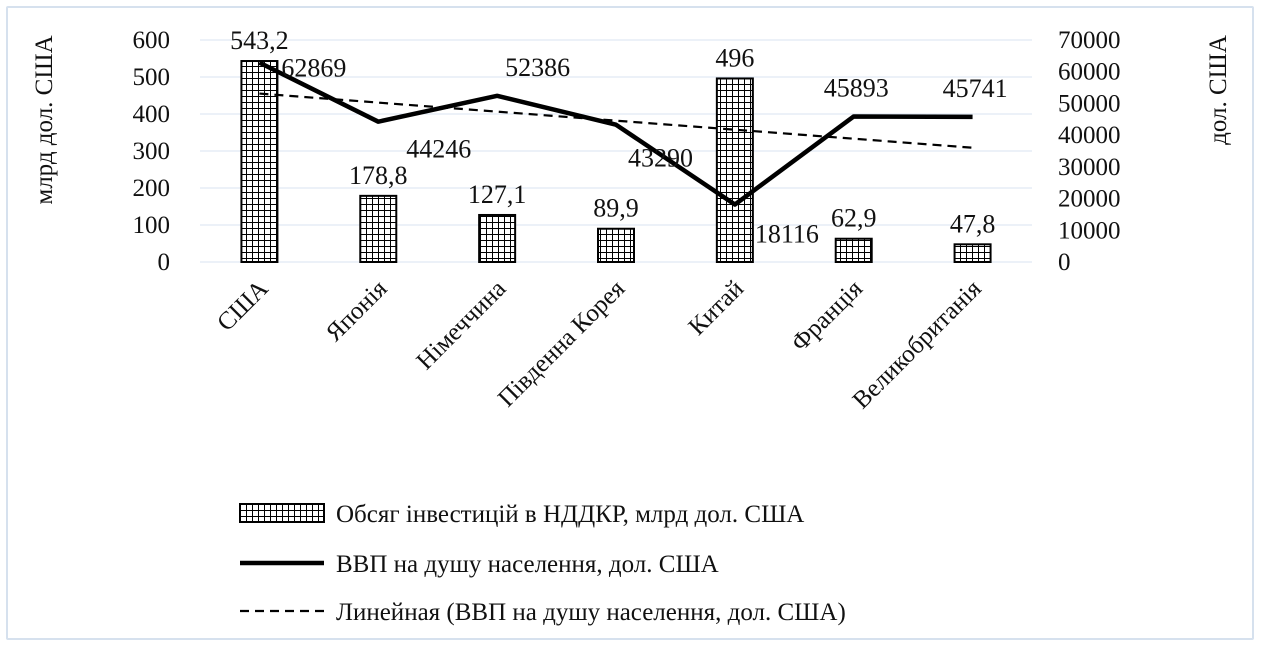 The height and width of the screenshot is (647, 1262). Describe the element at coordinates (44, 119) in the screenshot. I see `left-axis-title: млрд дол. США` at that location.